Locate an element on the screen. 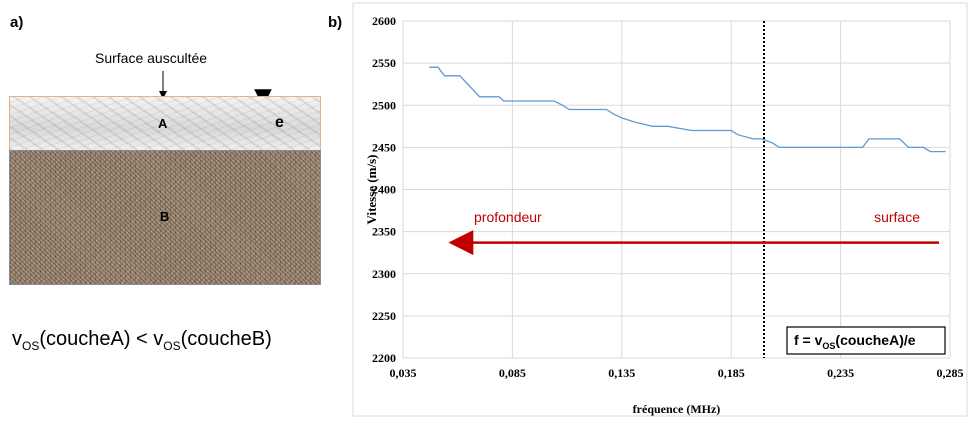  velocity-relation: vOS(coucheA) < vOS(coucheB) is located at coordinates (142, 340).